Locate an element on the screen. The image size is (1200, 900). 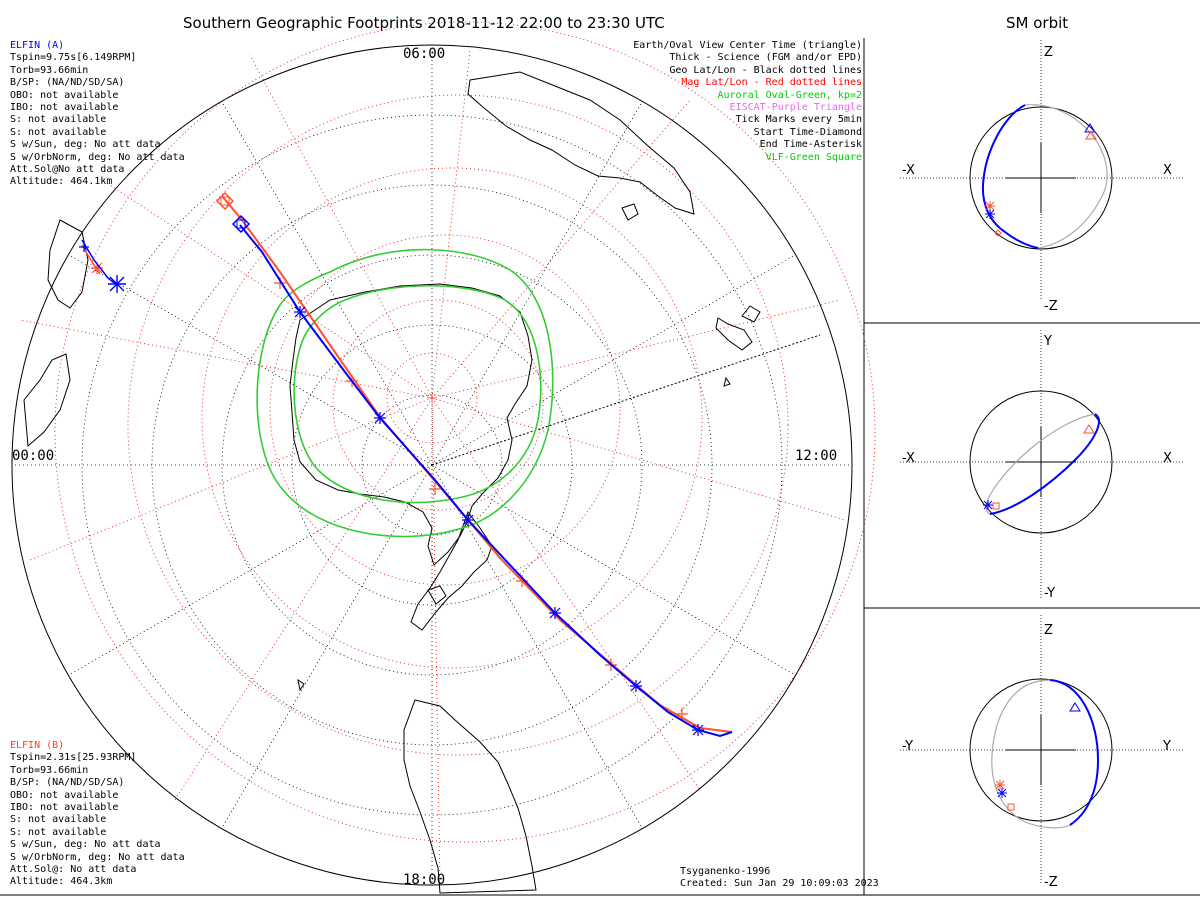
elfin-a-line: B/SP: (NA/ND/SD/SA) is located at coordinates (67, 83).